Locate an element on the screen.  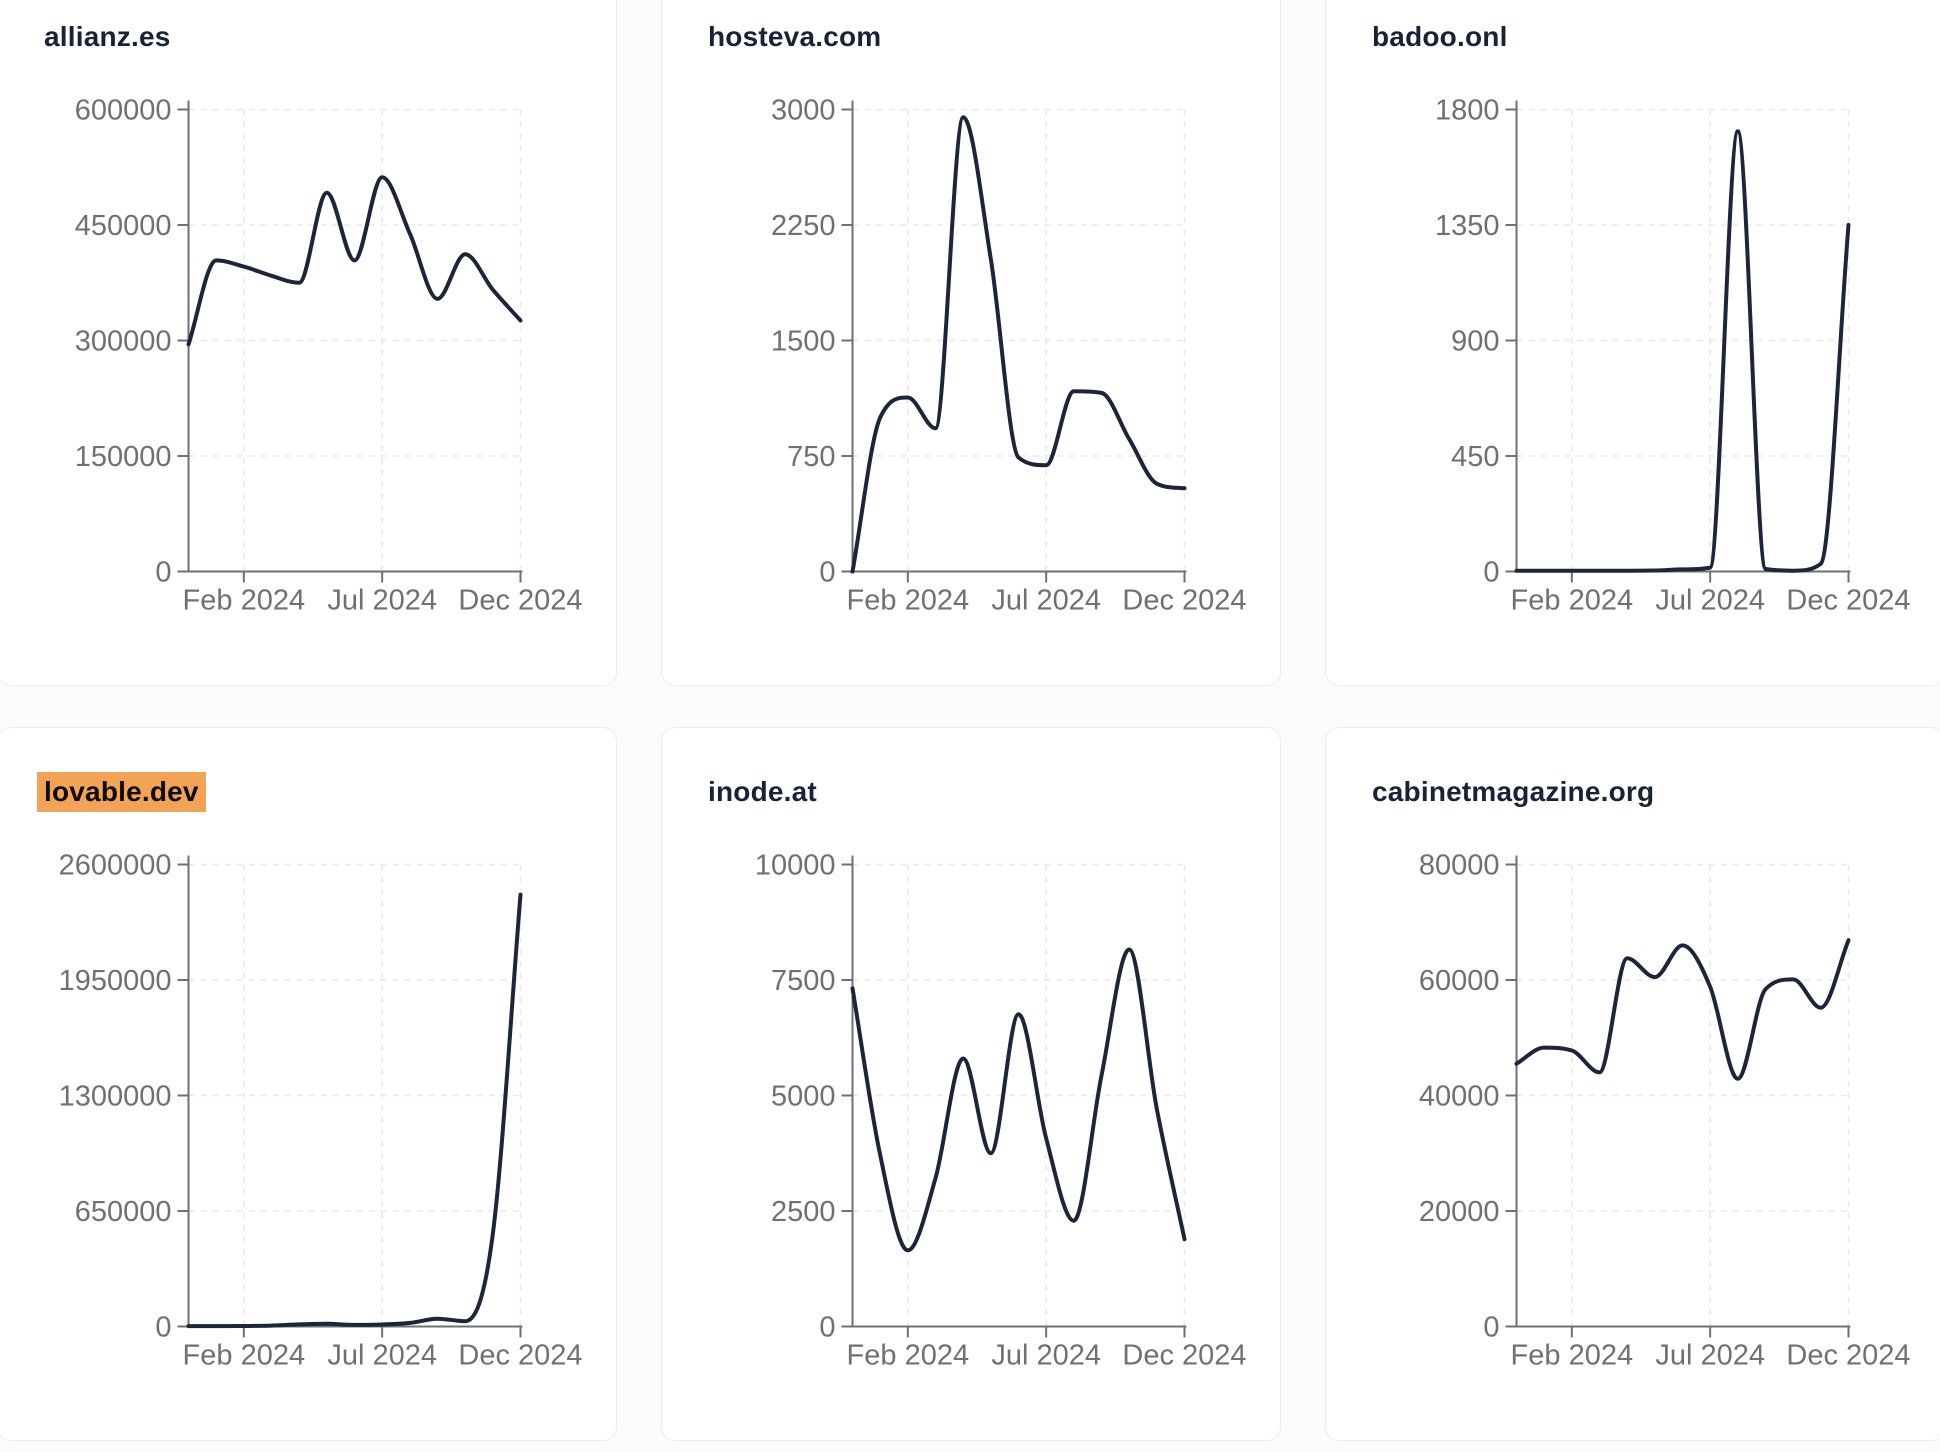
domain-label: inode.at is located at coordinates (762, 791).